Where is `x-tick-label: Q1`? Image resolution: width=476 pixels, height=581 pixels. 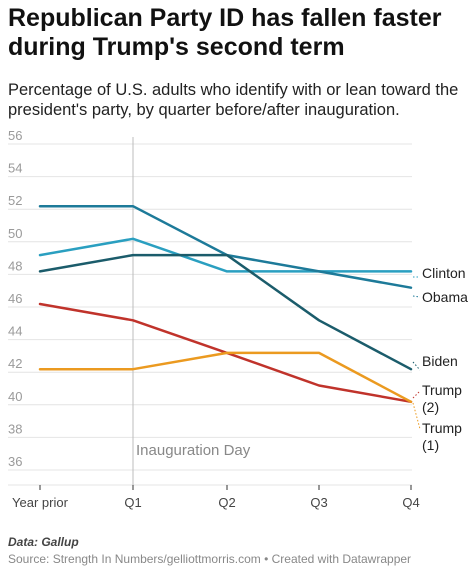 x-tick-label: Q1 is located at coordinates (132, 502).